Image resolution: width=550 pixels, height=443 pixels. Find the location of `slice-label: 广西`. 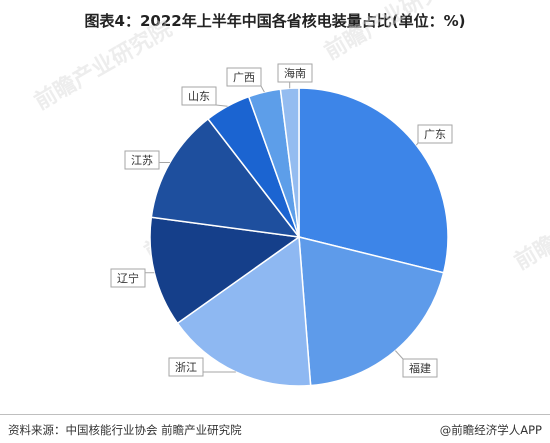

slice-label: 广西 is located at coordinates (244, 77).